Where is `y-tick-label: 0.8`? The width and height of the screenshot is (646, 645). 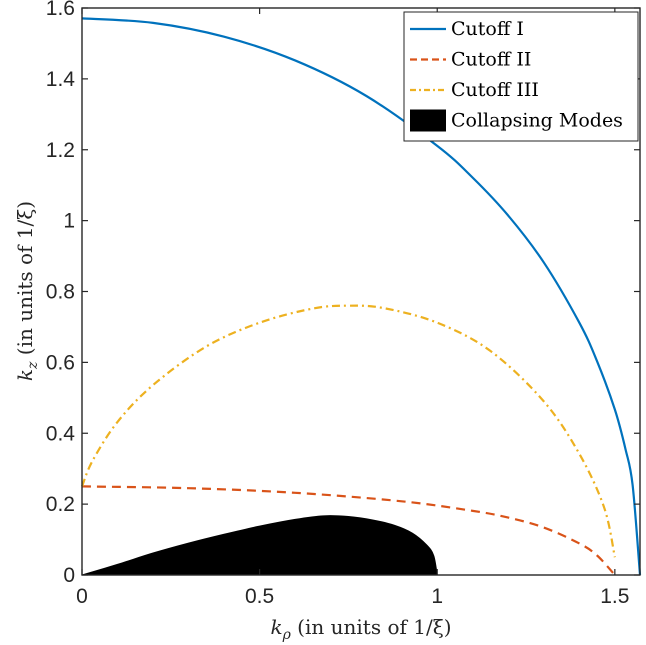 y-tick-label: 0.8 is located at coordinates (60, 292).